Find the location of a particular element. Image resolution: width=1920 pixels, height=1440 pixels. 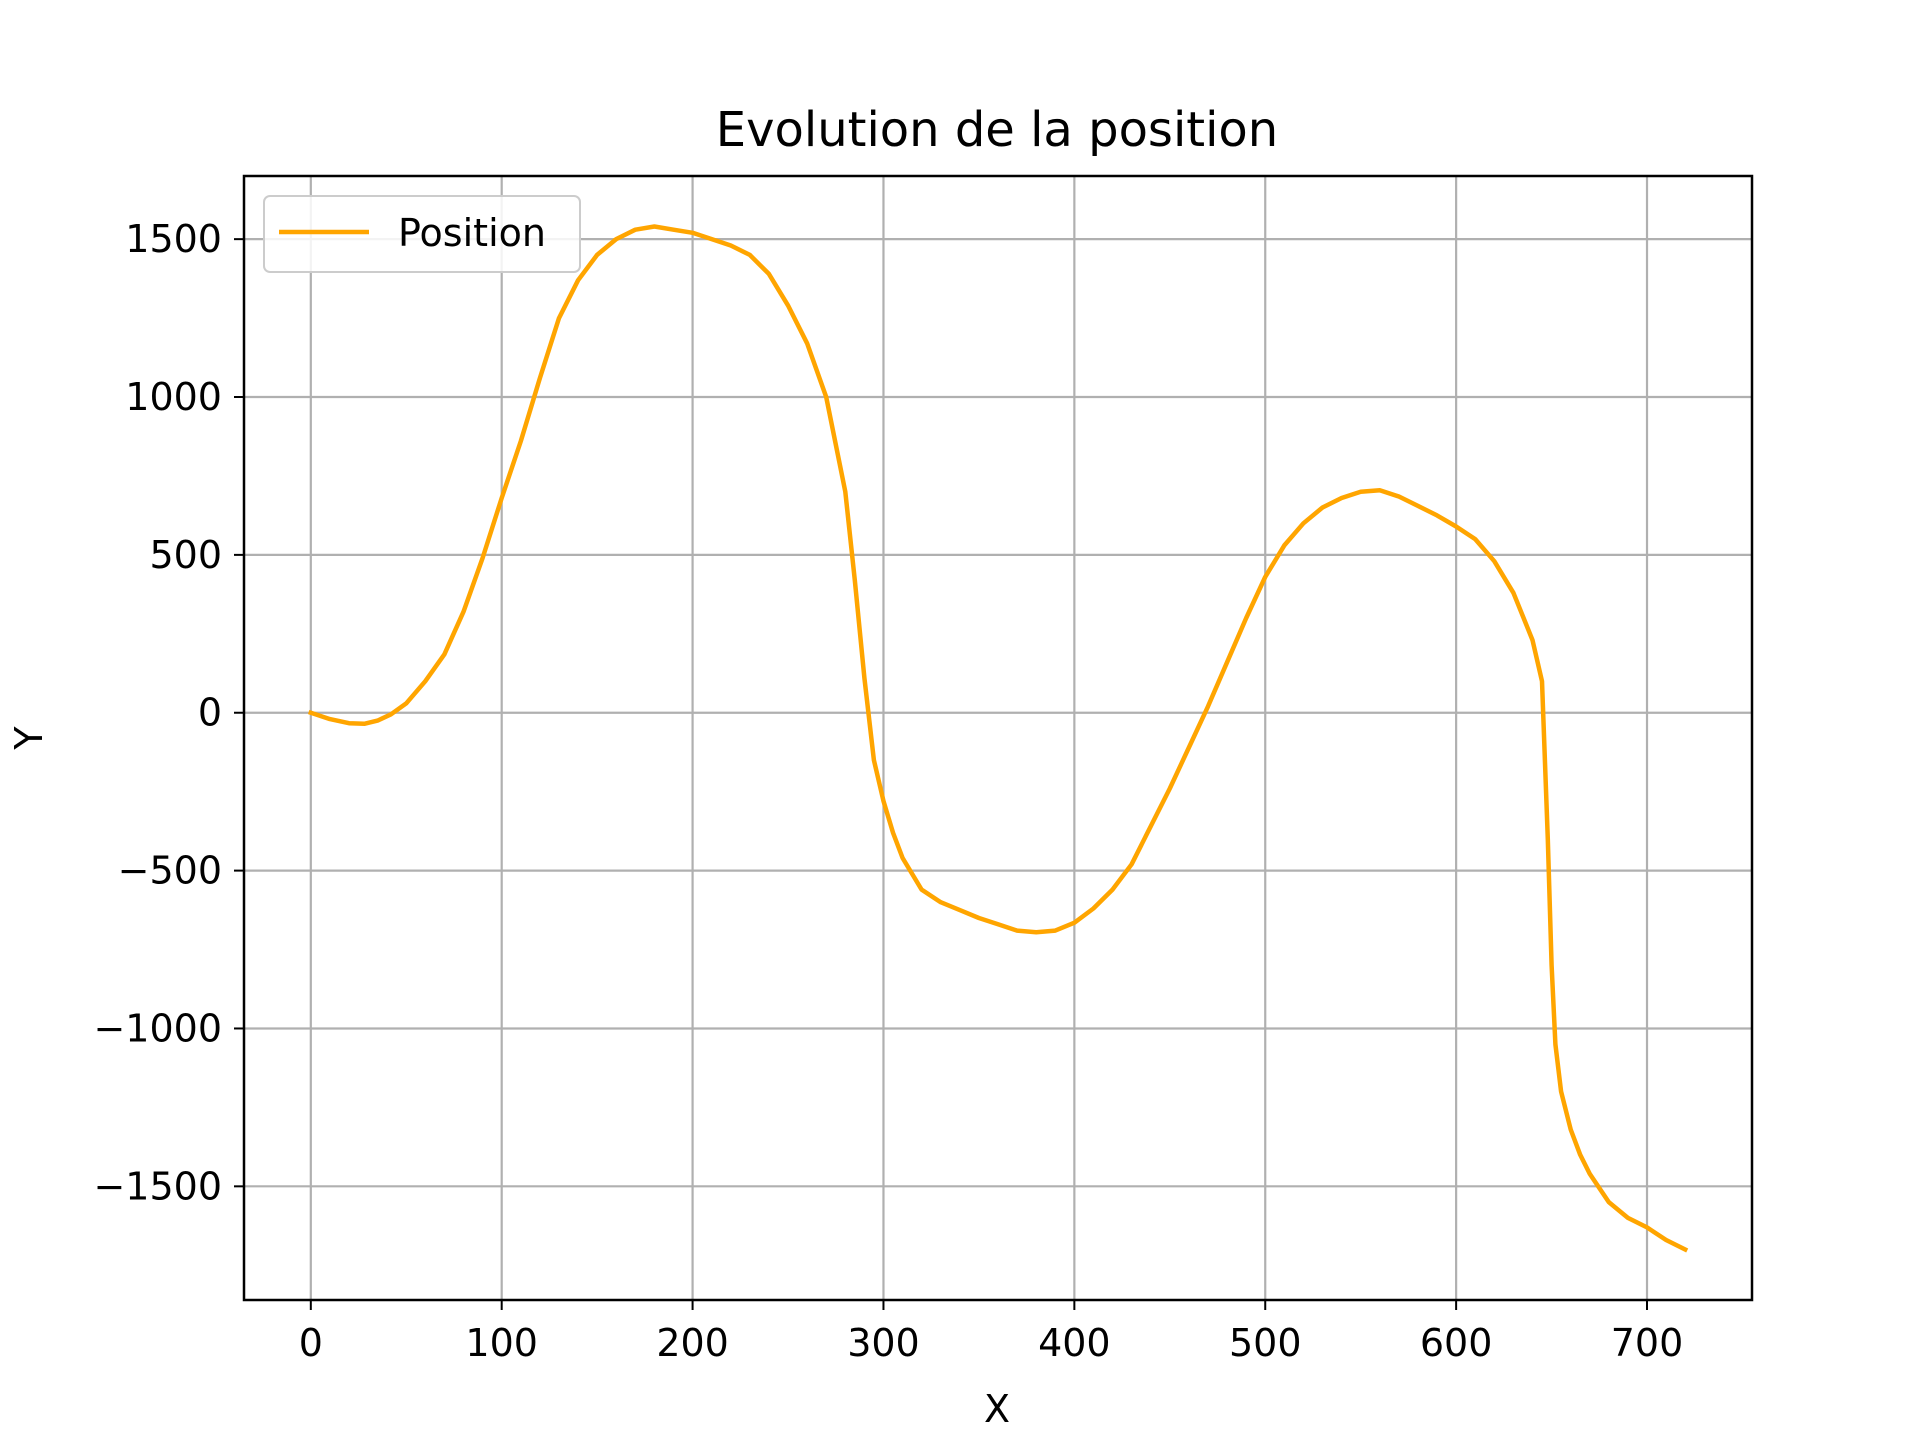

y-tick-label: −500 is located at coordinates (170, 871).